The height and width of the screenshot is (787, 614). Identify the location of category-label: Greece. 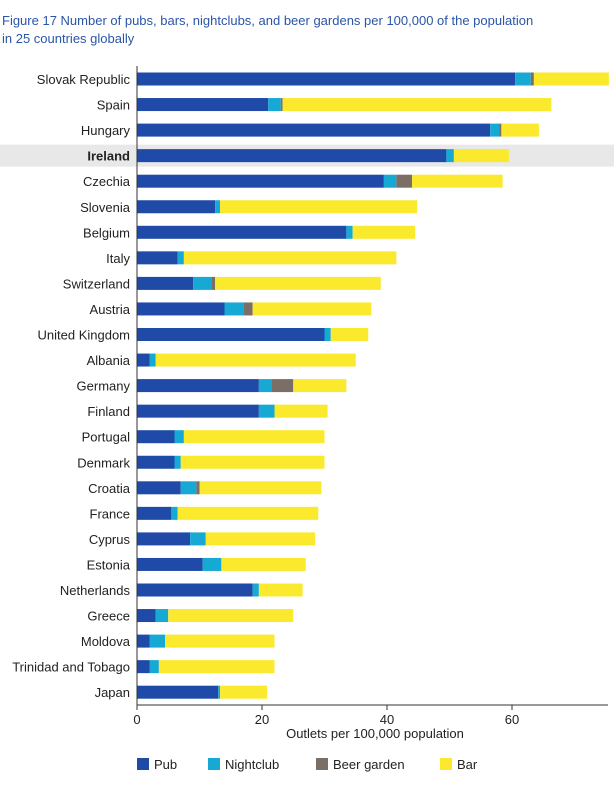
(108, 616).